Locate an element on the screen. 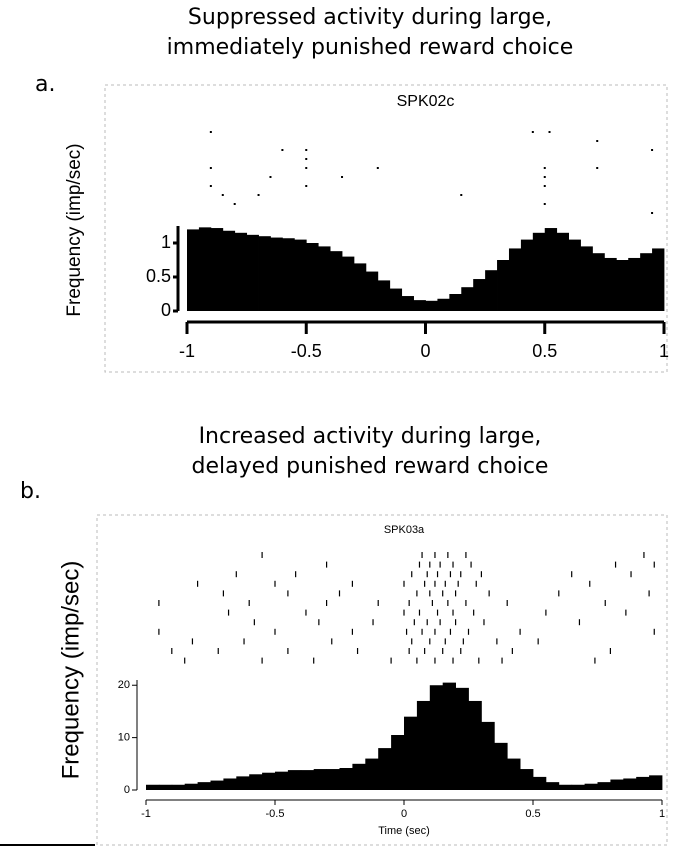 Image resolution: width=673 pixels, height=847 pixels. panel-title: Increased activity during large, is located at coordinates (370, 436).